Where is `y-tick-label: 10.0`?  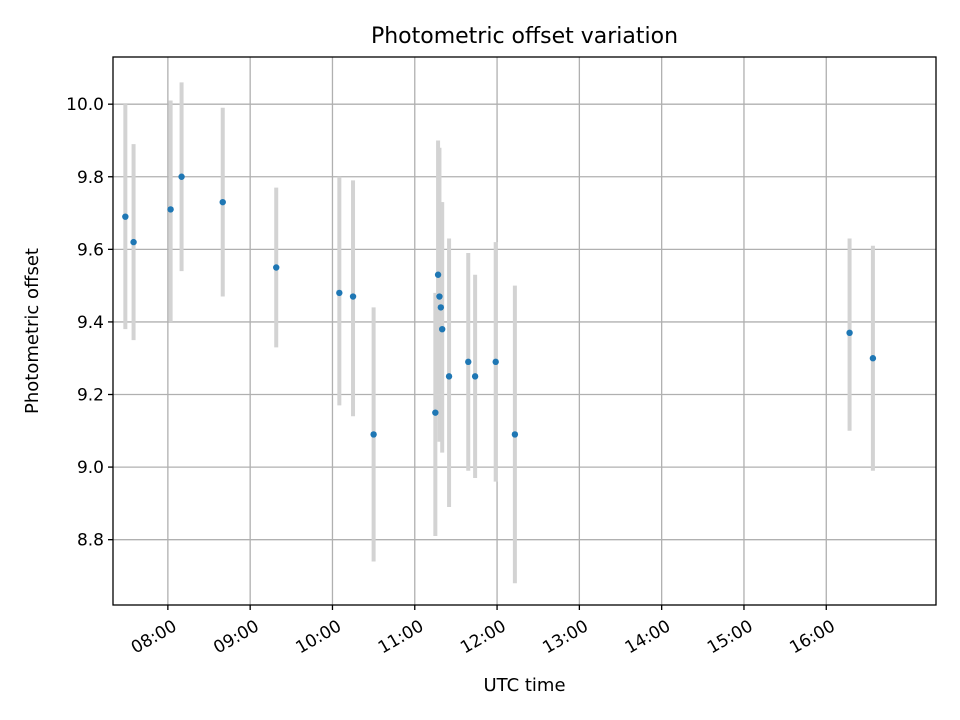
y-tick-label: 10.0 is located at coordinates (85, 105).